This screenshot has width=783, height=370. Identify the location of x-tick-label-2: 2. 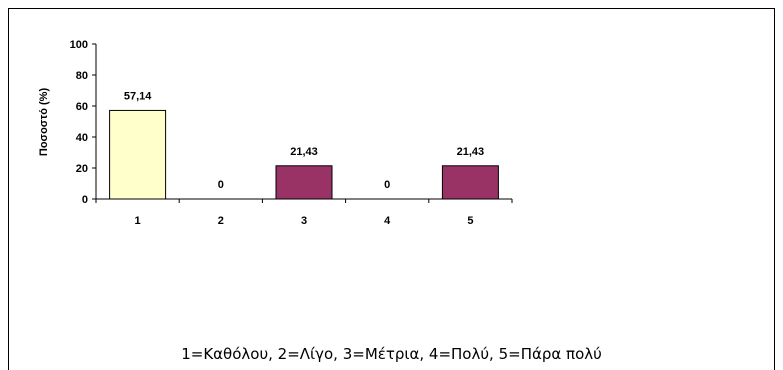
(221, 221).